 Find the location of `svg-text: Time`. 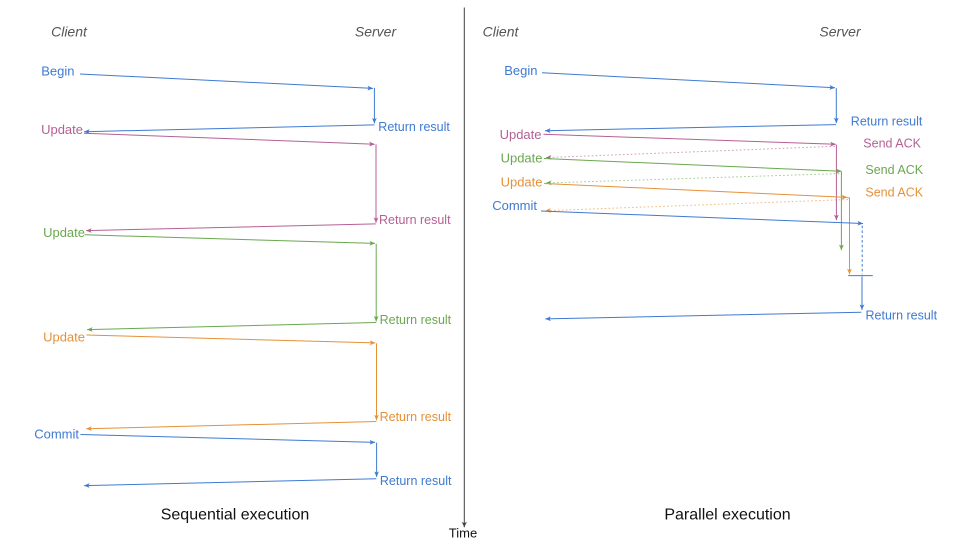

svg-text: Time is located at coordinates (463, 533).